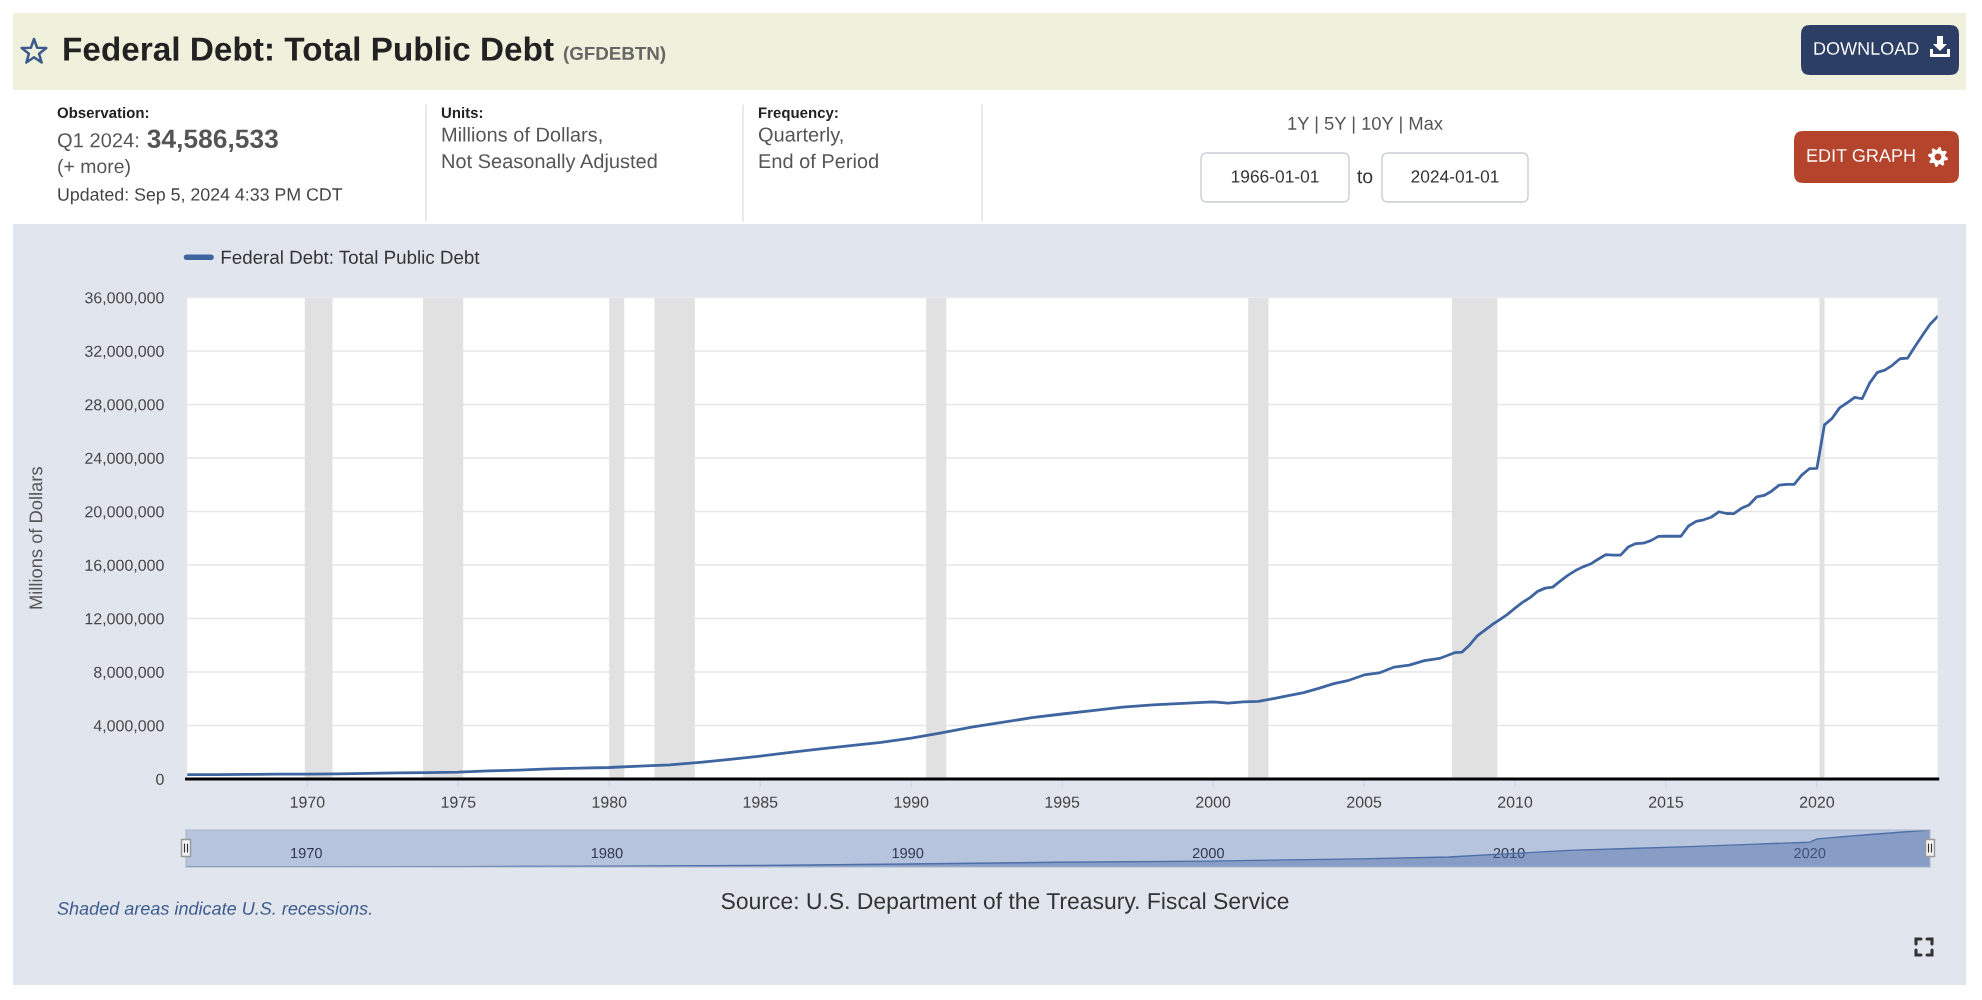 The width and height of the screenshot is (1982, 1000). What do you see at coordinates (200, 196) in the screenshot?
I see `text: Updated: Sep 5, 2024 4:33 PM CDT` at bounding box center [200, 196].